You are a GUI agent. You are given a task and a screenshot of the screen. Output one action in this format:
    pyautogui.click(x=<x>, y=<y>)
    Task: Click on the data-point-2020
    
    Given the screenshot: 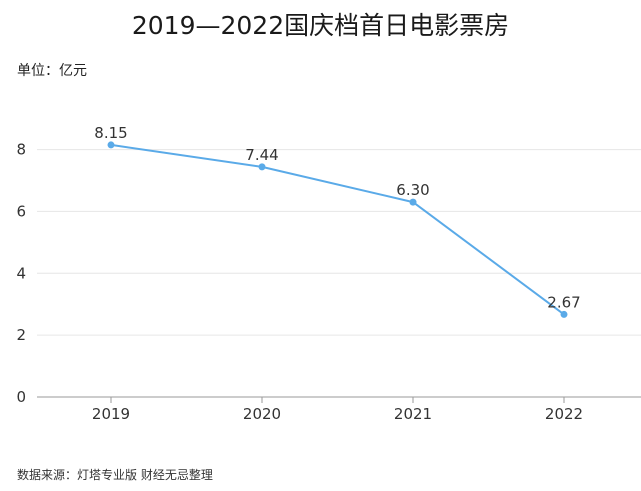 What is the action you would take?
    pyautogui.click(x=262, y=167)
    